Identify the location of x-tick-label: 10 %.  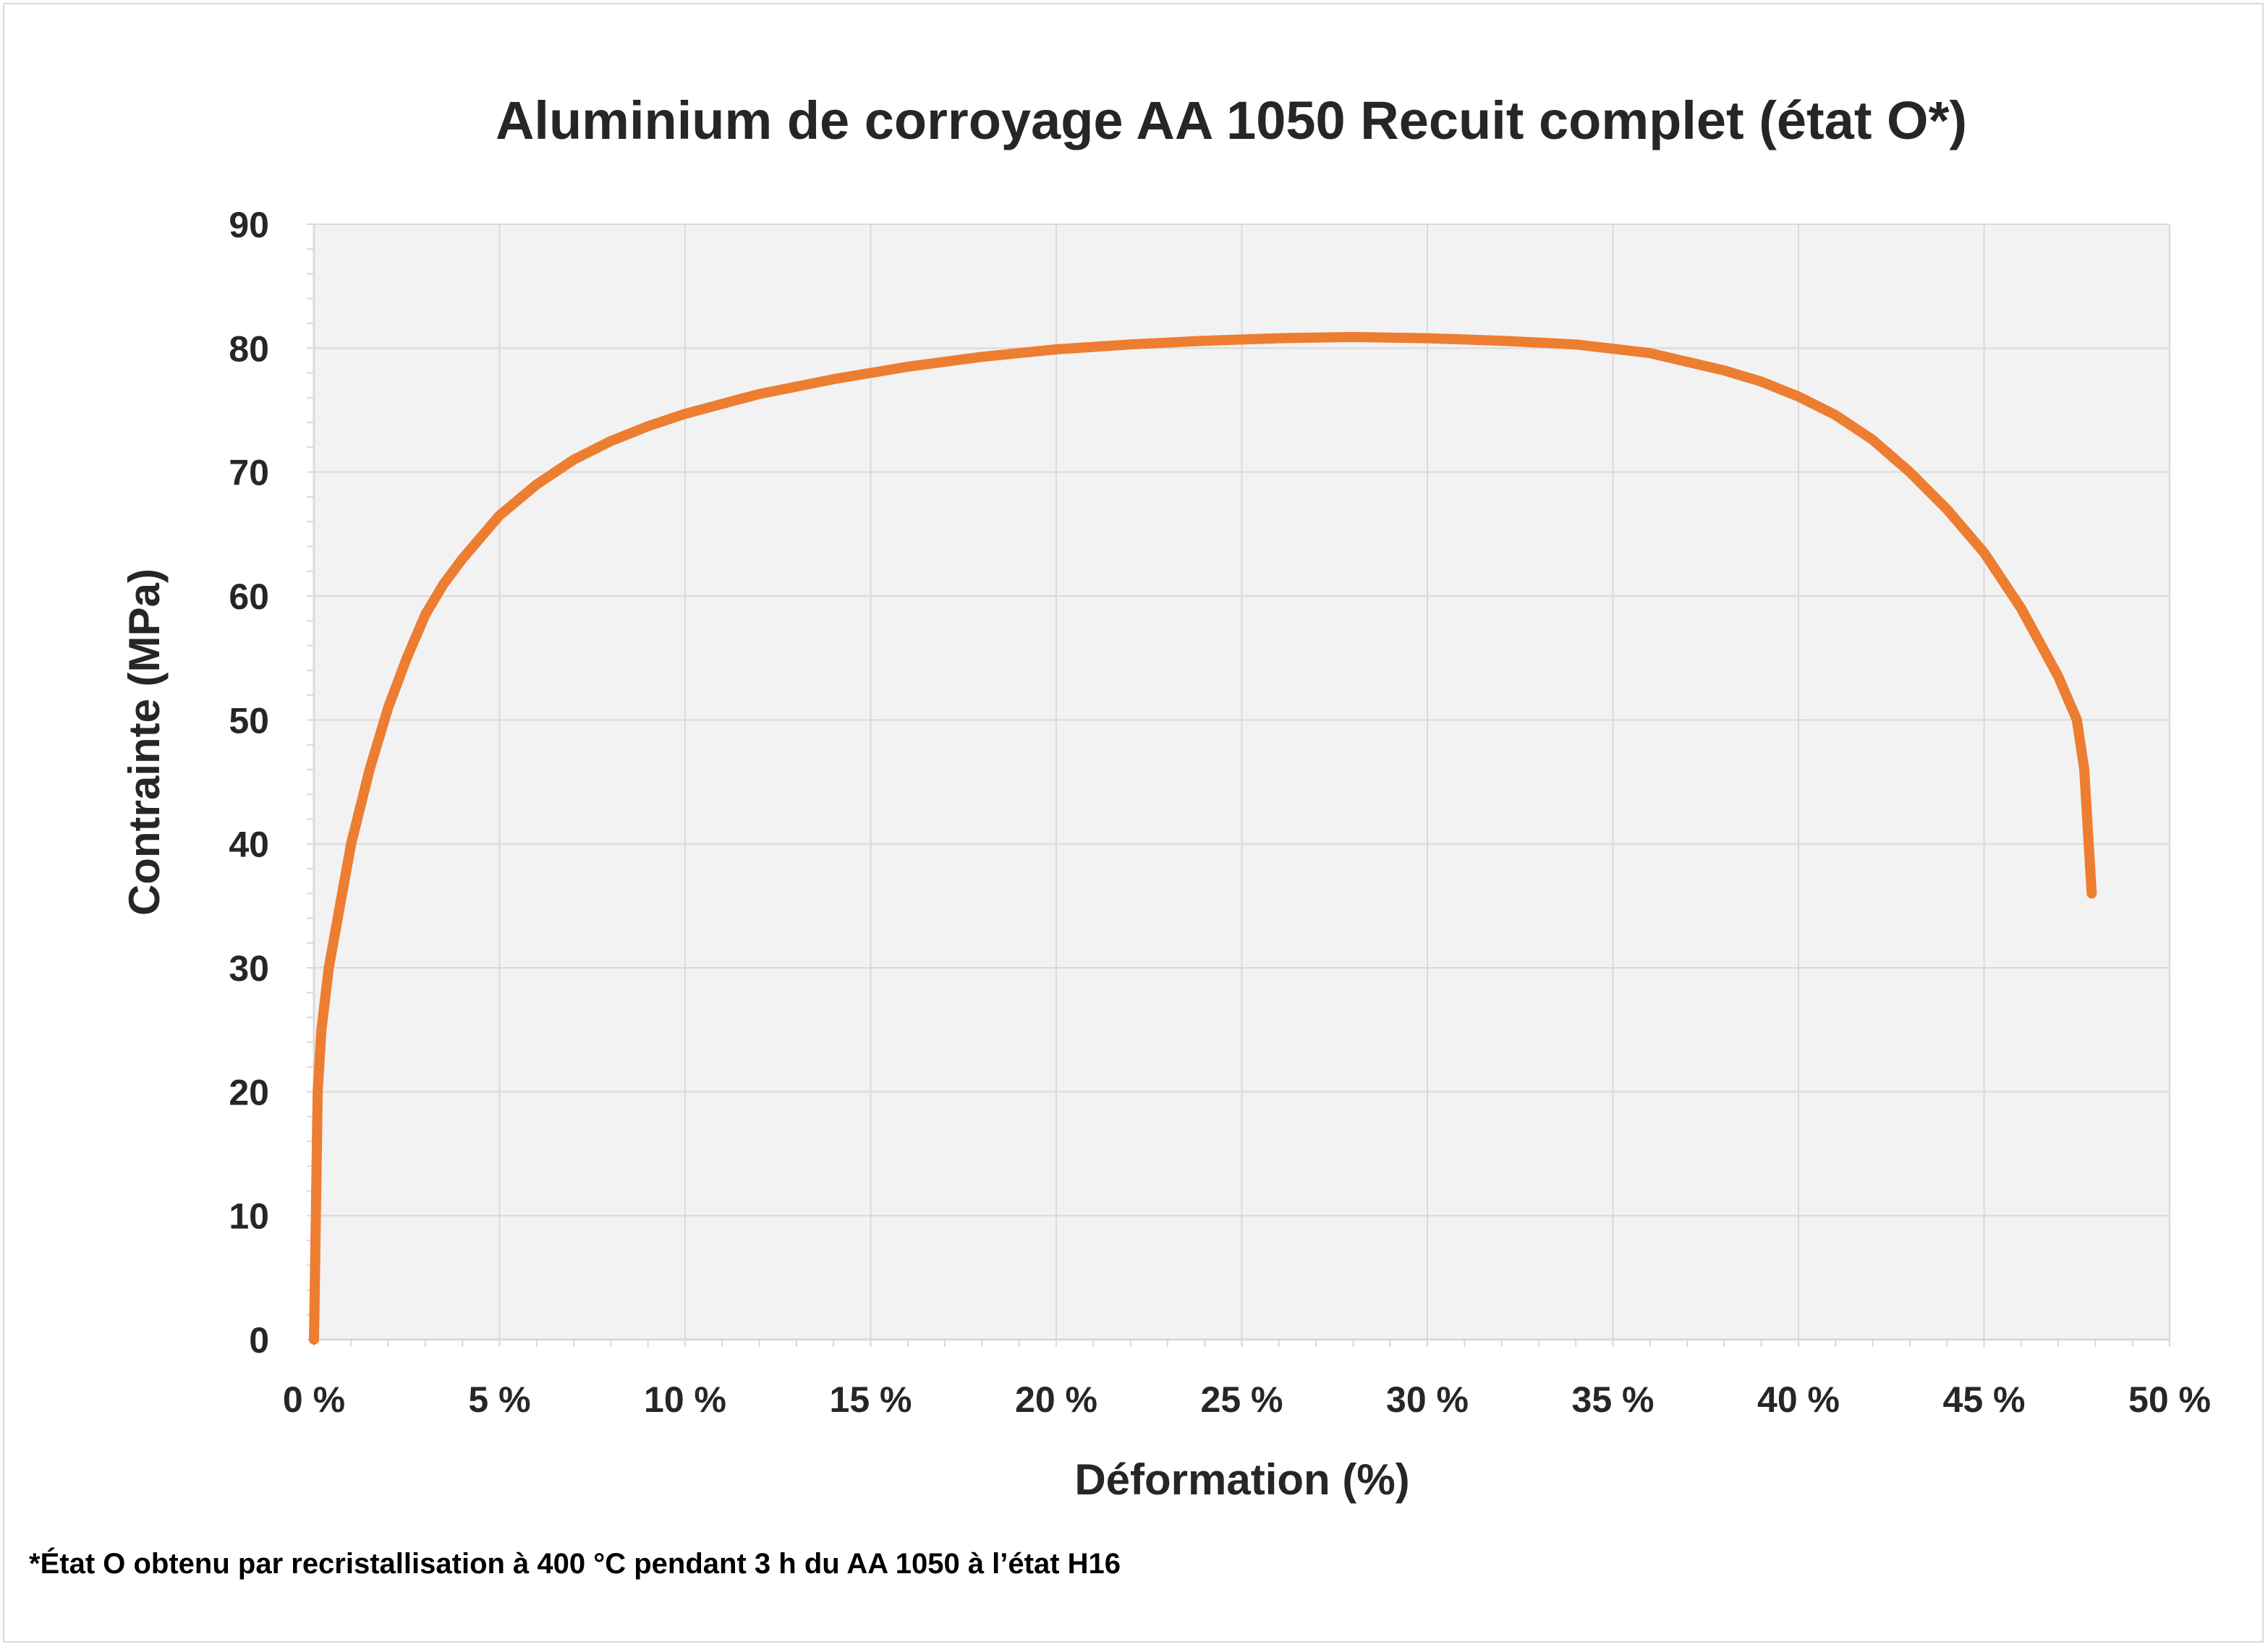
(685, 1399).